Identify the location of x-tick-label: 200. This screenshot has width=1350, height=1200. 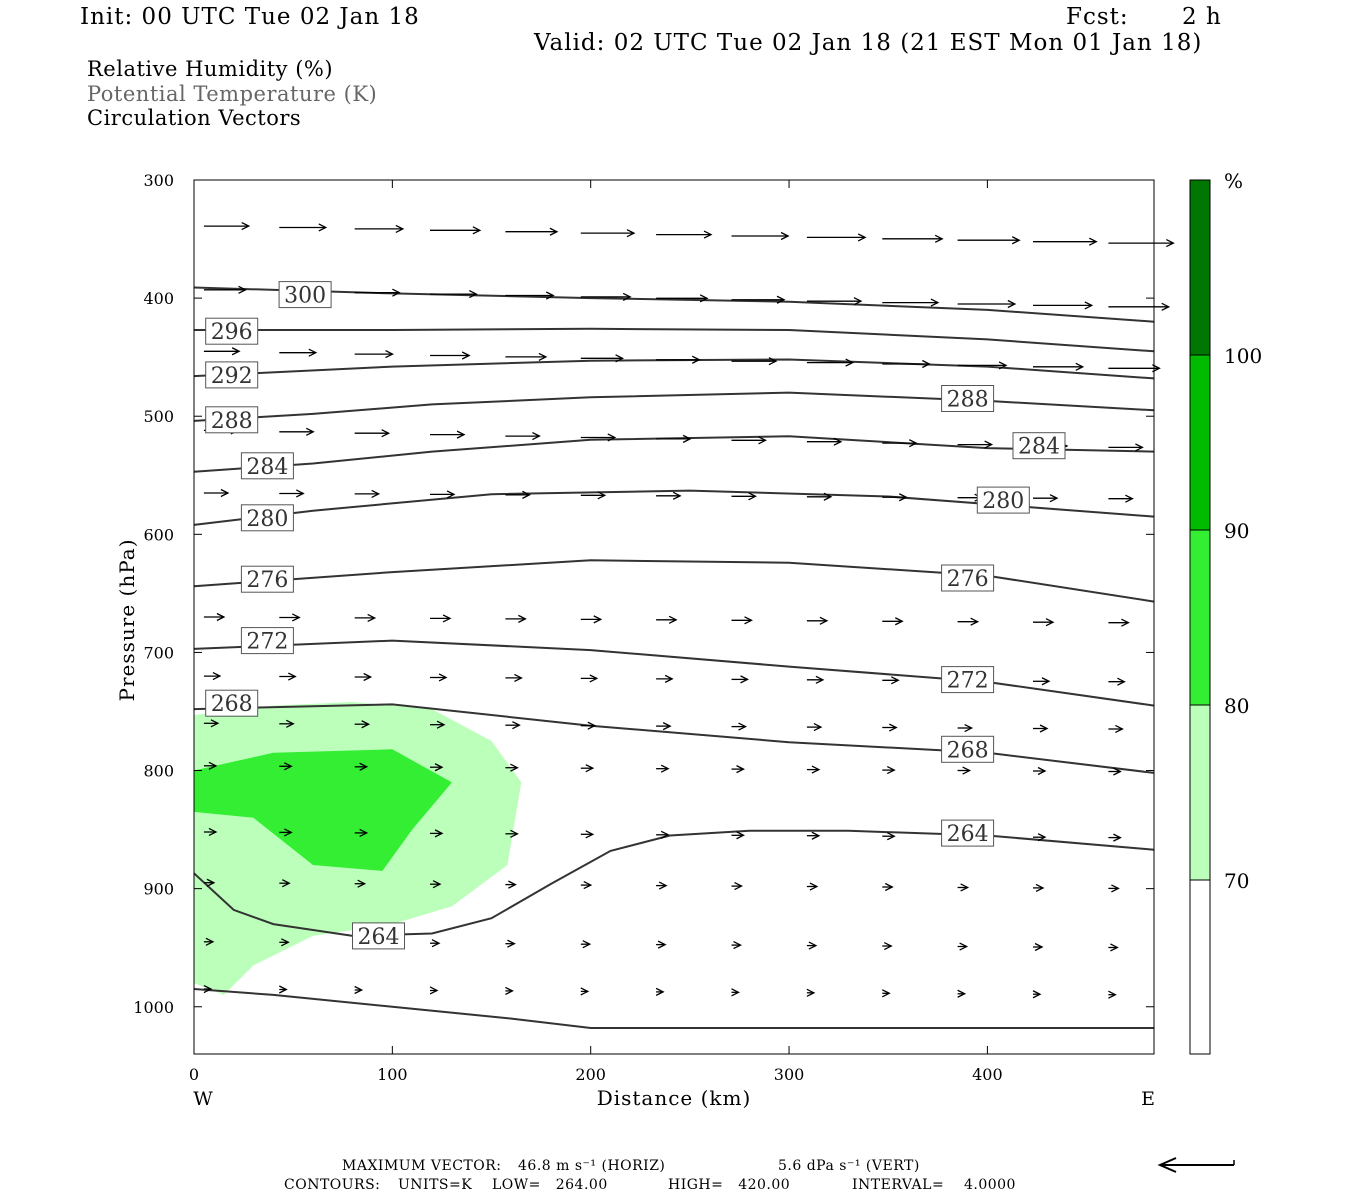
(590, 1074).